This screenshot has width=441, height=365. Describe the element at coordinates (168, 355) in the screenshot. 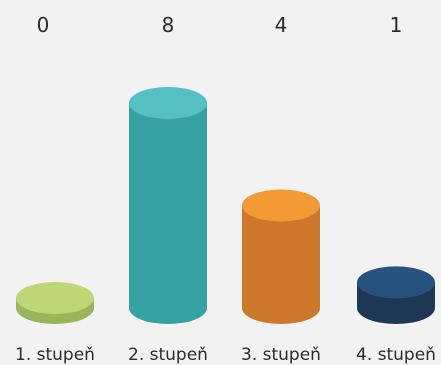

I see `category-label-2: 2. stupeň` at that location.